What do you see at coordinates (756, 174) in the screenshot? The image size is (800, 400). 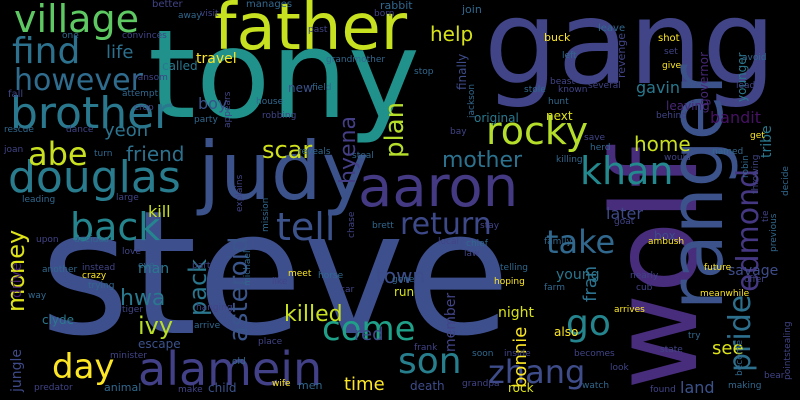 I see `word-throwing: throwing` at bounding box center [756, 174].